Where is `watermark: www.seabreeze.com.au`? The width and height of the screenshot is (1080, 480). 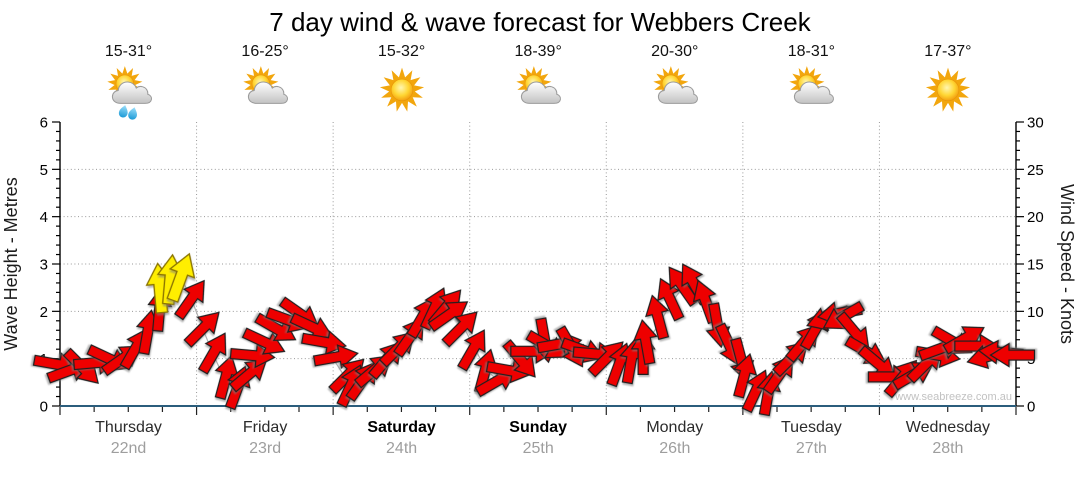 watermark: www.seabreeze.com.au is located at coordinates (953, 397).